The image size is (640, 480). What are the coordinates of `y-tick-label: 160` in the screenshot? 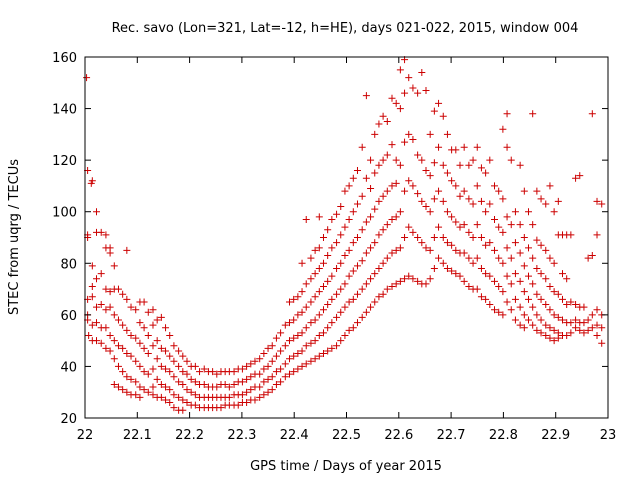 It's located at (64, 58).